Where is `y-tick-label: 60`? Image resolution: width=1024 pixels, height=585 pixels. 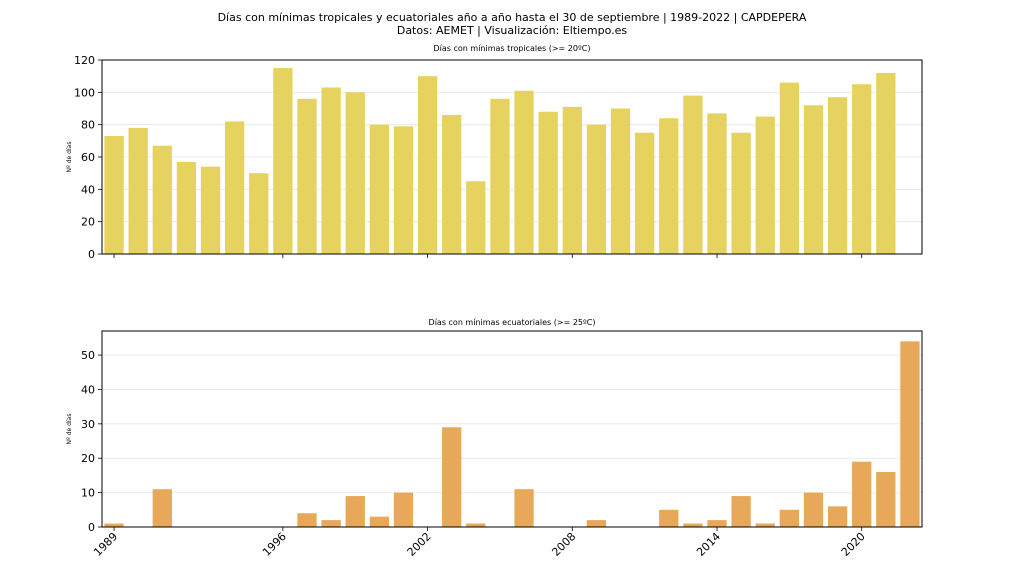 y-tick-label: 60 is located at coordinates (88, 157).